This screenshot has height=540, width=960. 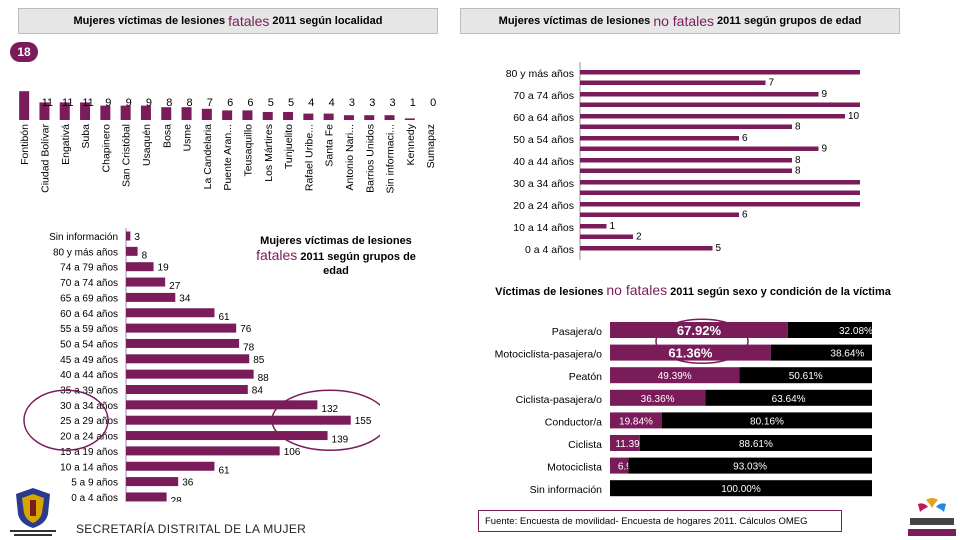 What do you see at coordinates (806, 376) in the screenshot?
I see `data-label: 50.61%` at bounding box center [806, 376].